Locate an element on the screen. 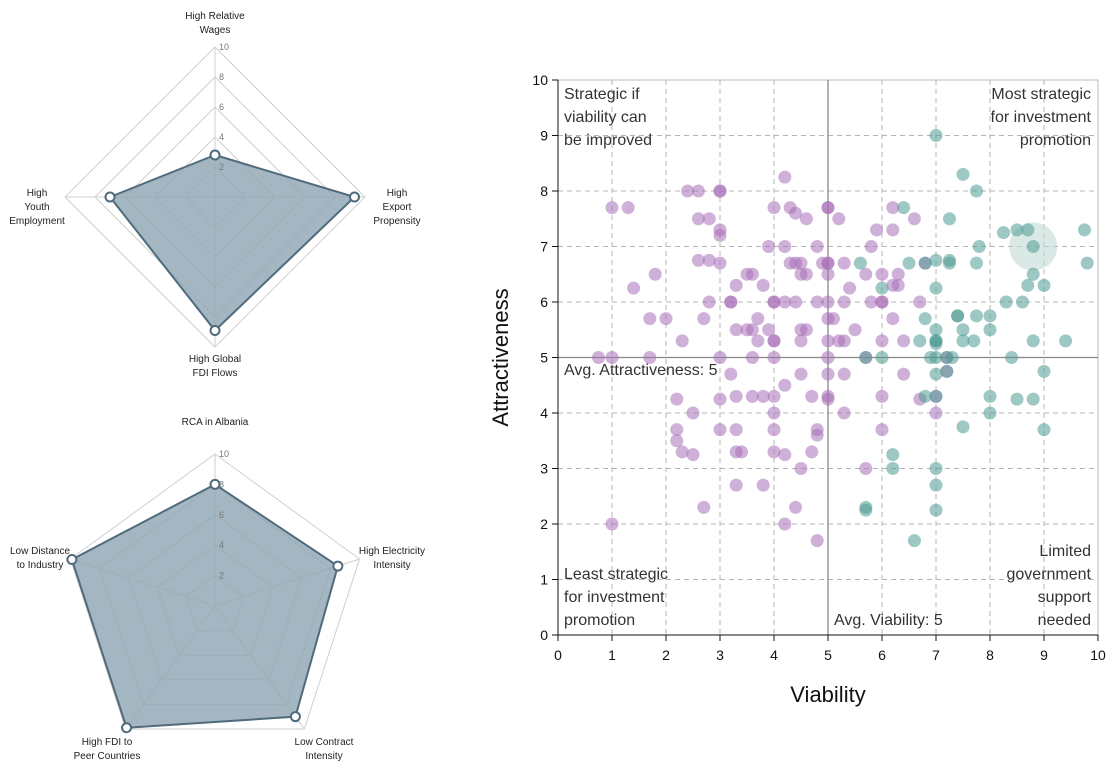 The width and height of the screenshot is (1113, 778). avg-attractiveness-label: Avg. Attractiveness: 5 is located at coordinates (641, 370).